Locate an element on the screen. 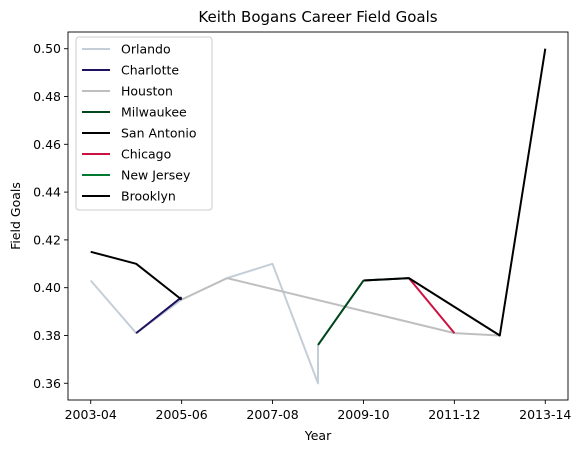  y-tick-label: 0.44 is located at coordinates (47, 192).